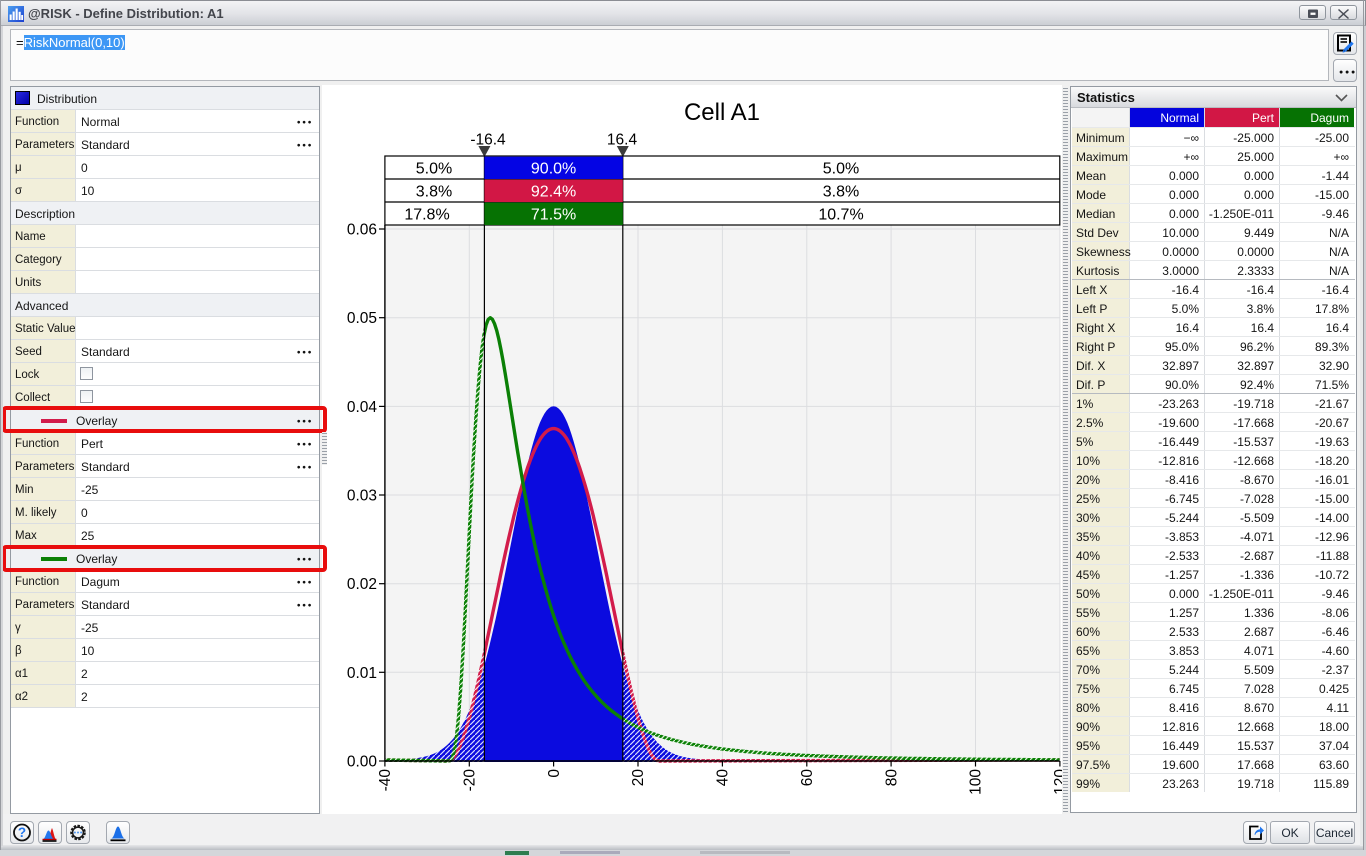  What do you see at coordinates (554, 773) in the screenshot?
I see `svg-text: 0` at bounding box center [554, 773].